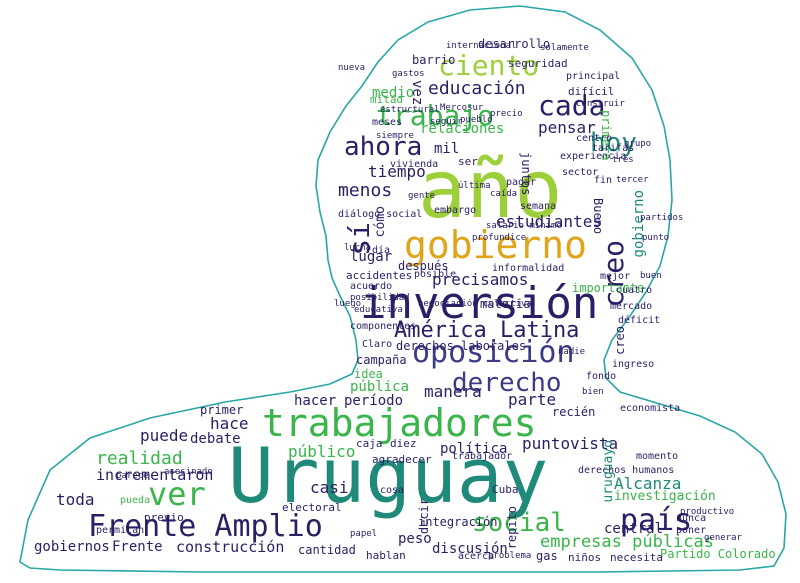 Image resolution: width=800 pixels, height=583 pixels. What do you see at coordinates (493, 352) in the screenshot?
I see `word-oposicion: oposición` at bounding box center [493, 352].